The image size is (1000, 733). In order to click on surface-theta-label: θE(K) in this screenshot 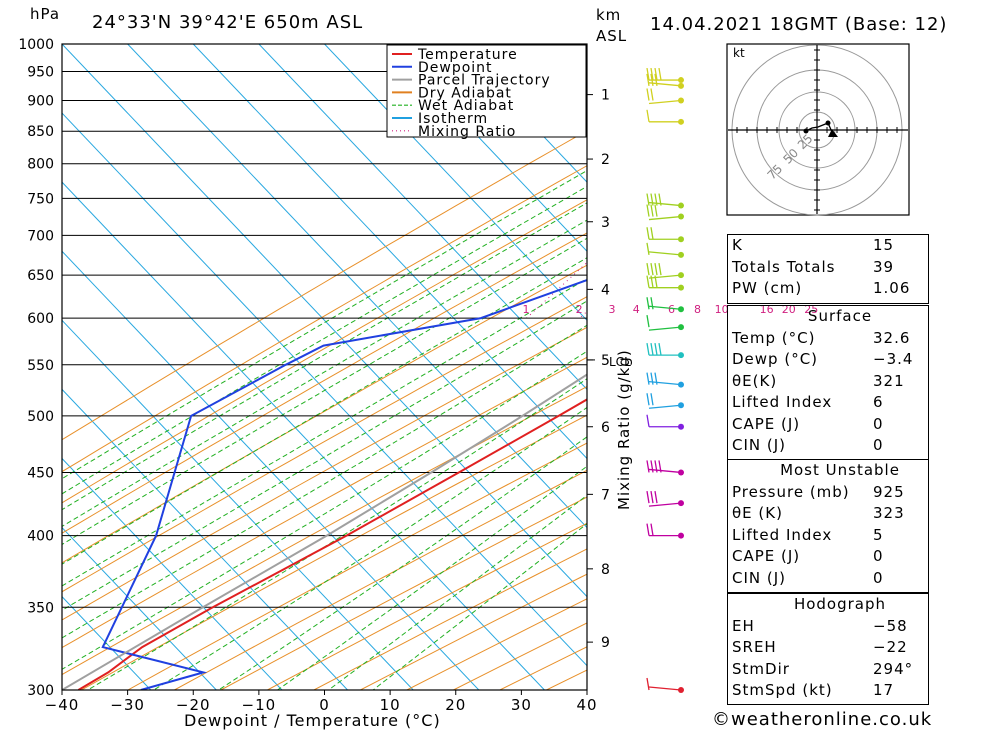, I will do `click(755, 380)`.